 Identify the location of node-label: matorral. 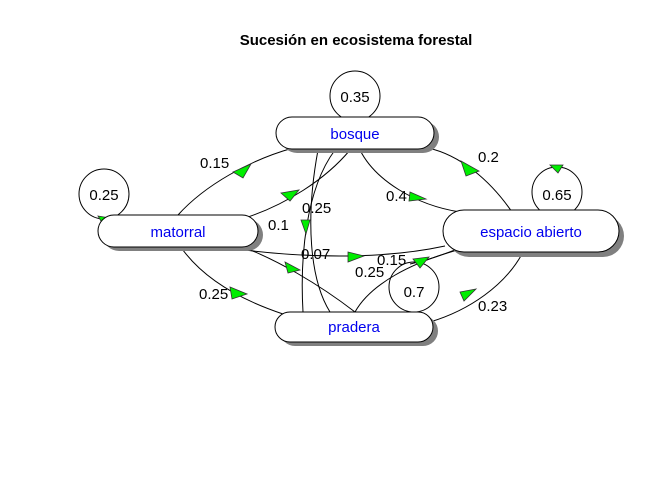
(177, 232).